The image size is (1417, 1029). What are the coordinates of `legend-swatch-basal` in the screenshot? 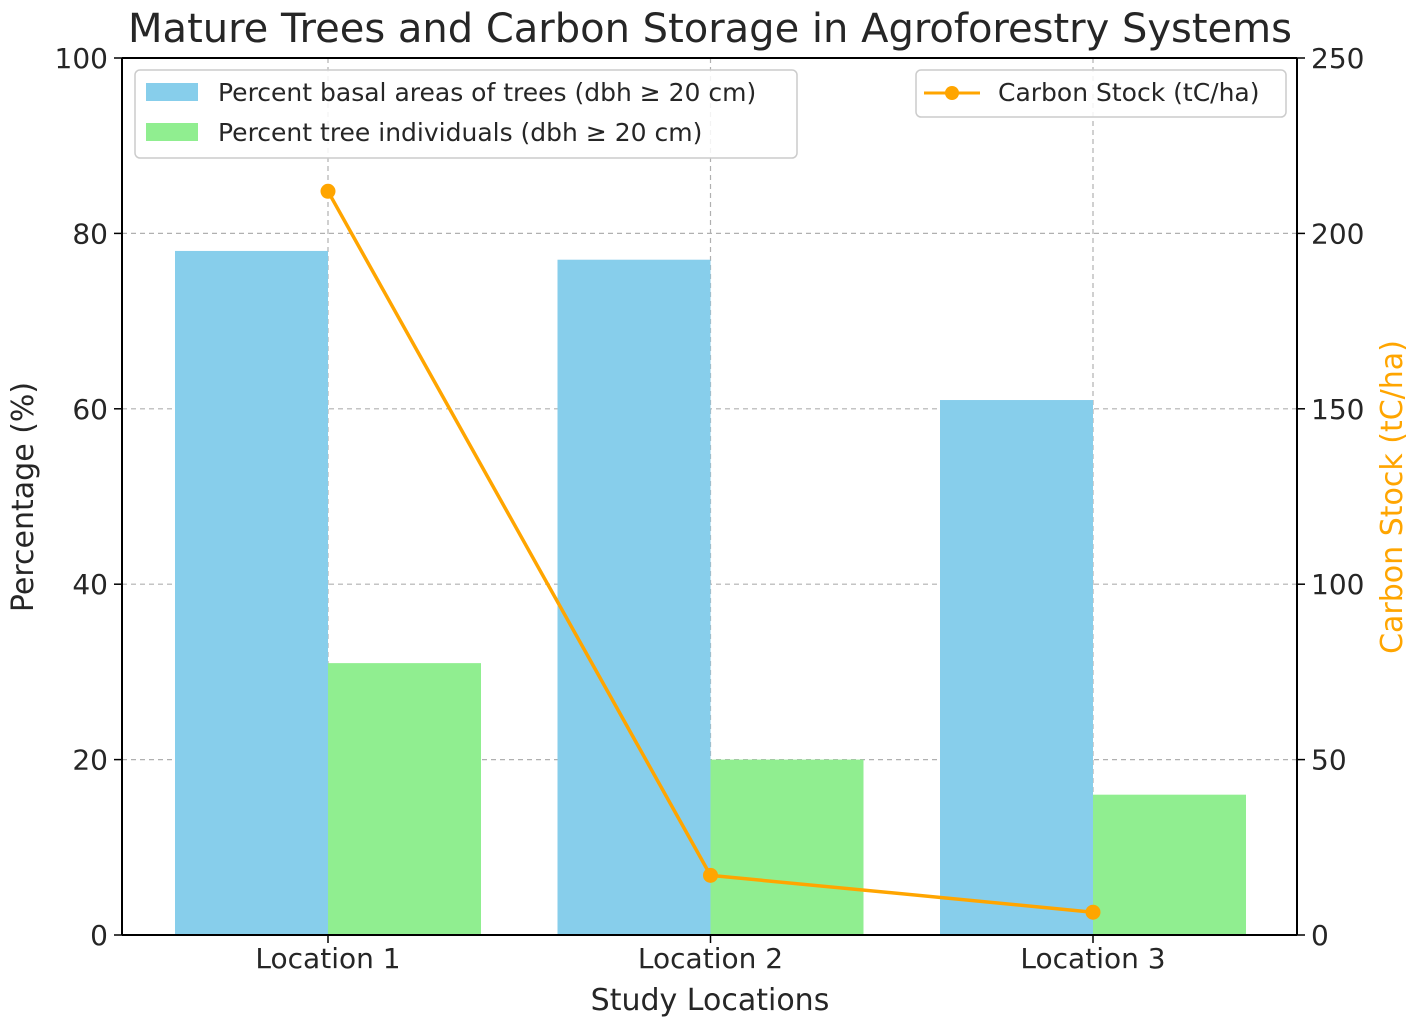 It's located at (172, 92).